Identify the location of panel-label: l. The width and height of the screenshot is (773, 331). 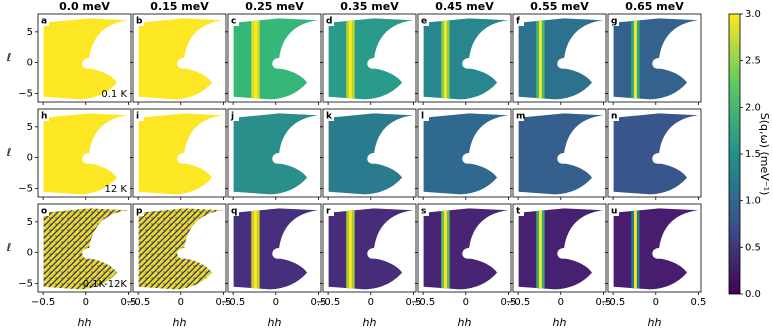
(422, 117).